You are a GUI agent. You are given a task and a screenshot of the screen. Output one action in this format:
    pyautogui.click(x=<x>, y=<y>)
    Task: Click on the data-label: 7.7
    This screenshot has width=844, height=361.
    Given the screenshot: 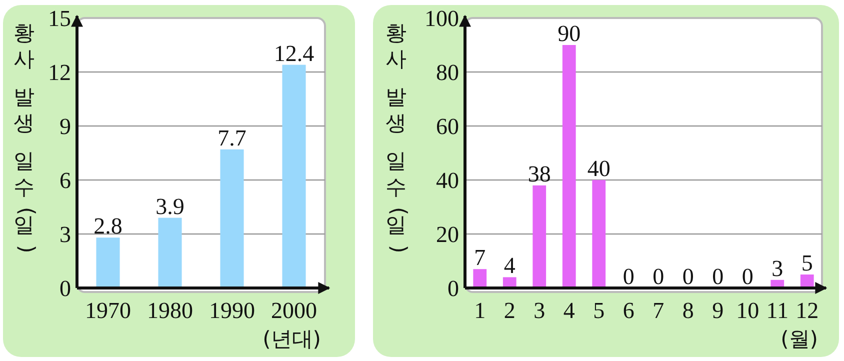 What is the action you would take?
    pyautogui.click(x=232, y=137)
    